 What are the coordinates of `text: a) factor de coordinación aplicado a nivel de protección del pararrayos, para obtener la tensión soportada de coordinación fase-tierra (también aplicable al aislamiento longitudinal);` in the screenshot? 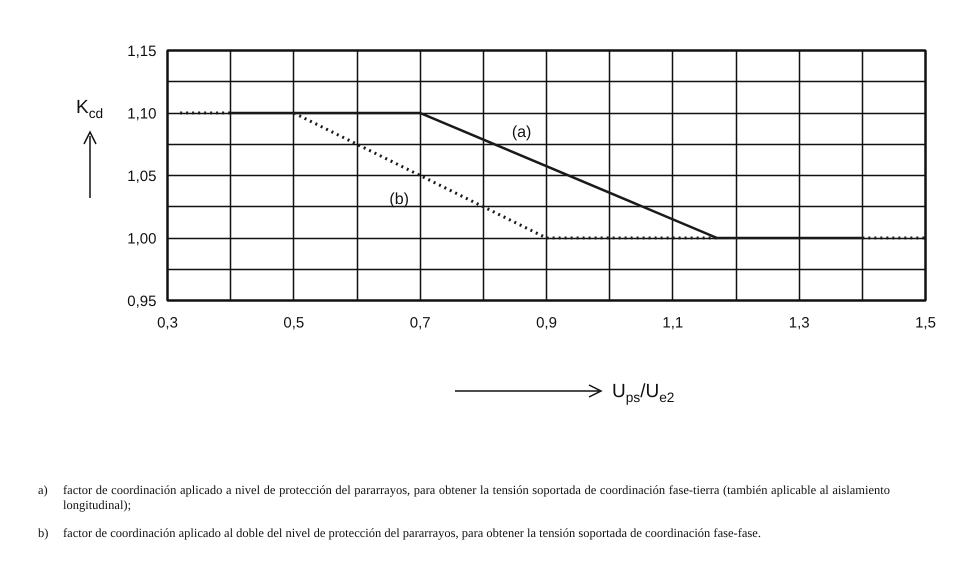 It's located at (464, 497).